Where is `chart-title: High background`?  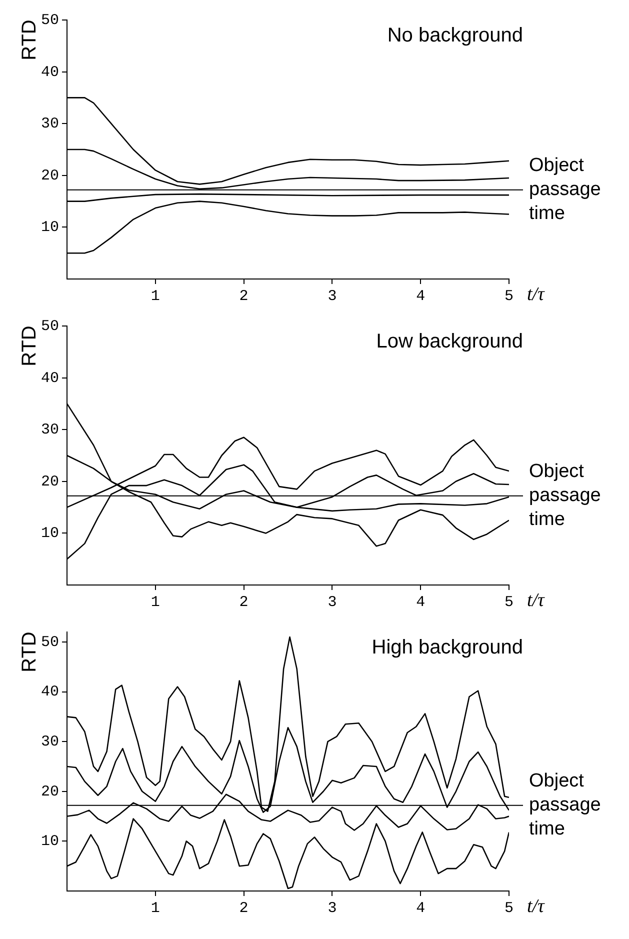 chart-title: High background is located at coordinates (447, 647).